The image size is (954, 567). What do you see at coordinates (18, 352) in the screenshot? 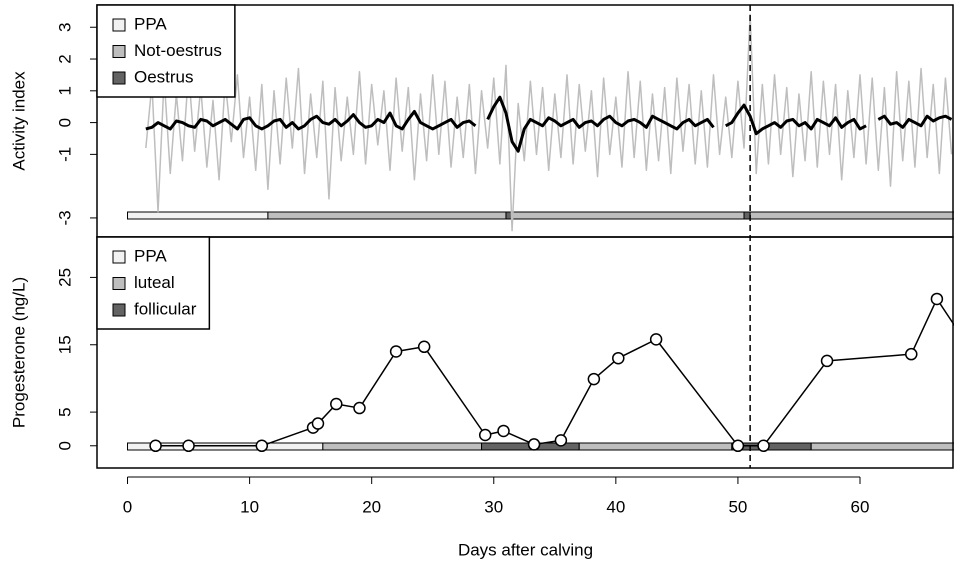
I see `y-axis-label: Progesterone (ng/L)` at bounding box center [18, 352].